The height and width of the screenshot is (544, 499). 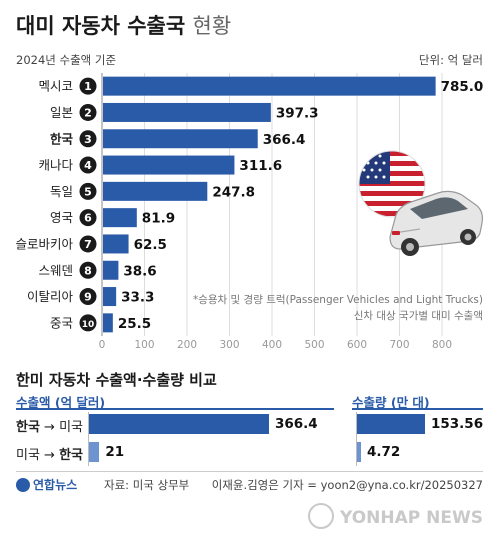 I want to click on value-label: 366.4, so click(x=284, y=140).